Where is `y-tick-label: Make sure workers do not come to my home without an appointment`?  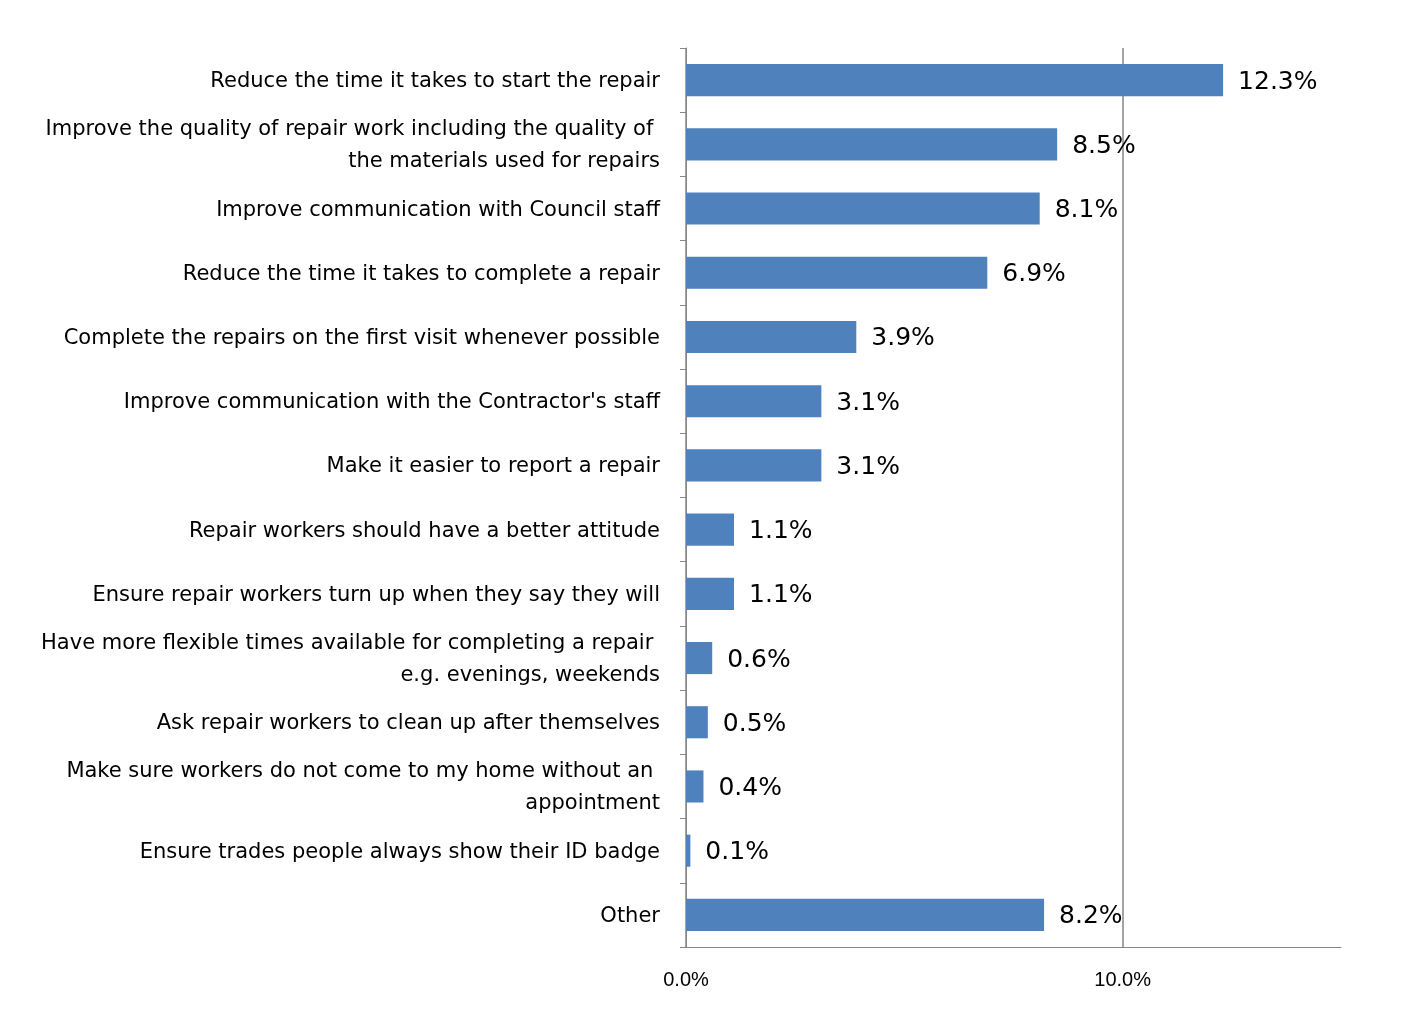 y-tick-label: Make sure workers do not come to my home without an appointment is located at coordinates (363, 786).